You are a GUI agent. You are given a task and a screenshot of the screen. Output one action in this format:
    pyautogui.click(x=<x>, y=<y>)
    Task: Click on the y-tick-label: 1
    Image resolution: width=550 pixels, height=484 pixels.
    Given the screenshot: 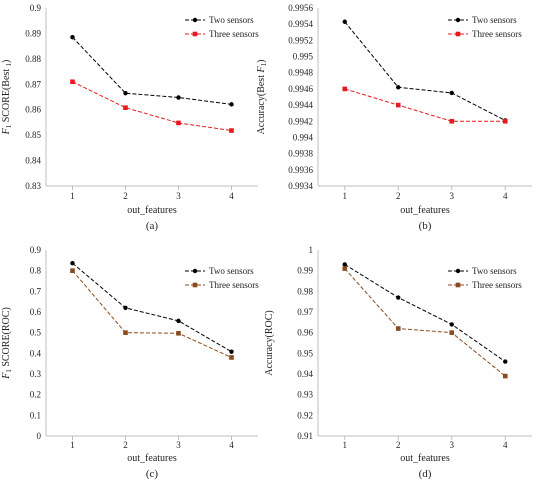 What is the action you would take?
    pyautogui.click(x=311, y=250)
    